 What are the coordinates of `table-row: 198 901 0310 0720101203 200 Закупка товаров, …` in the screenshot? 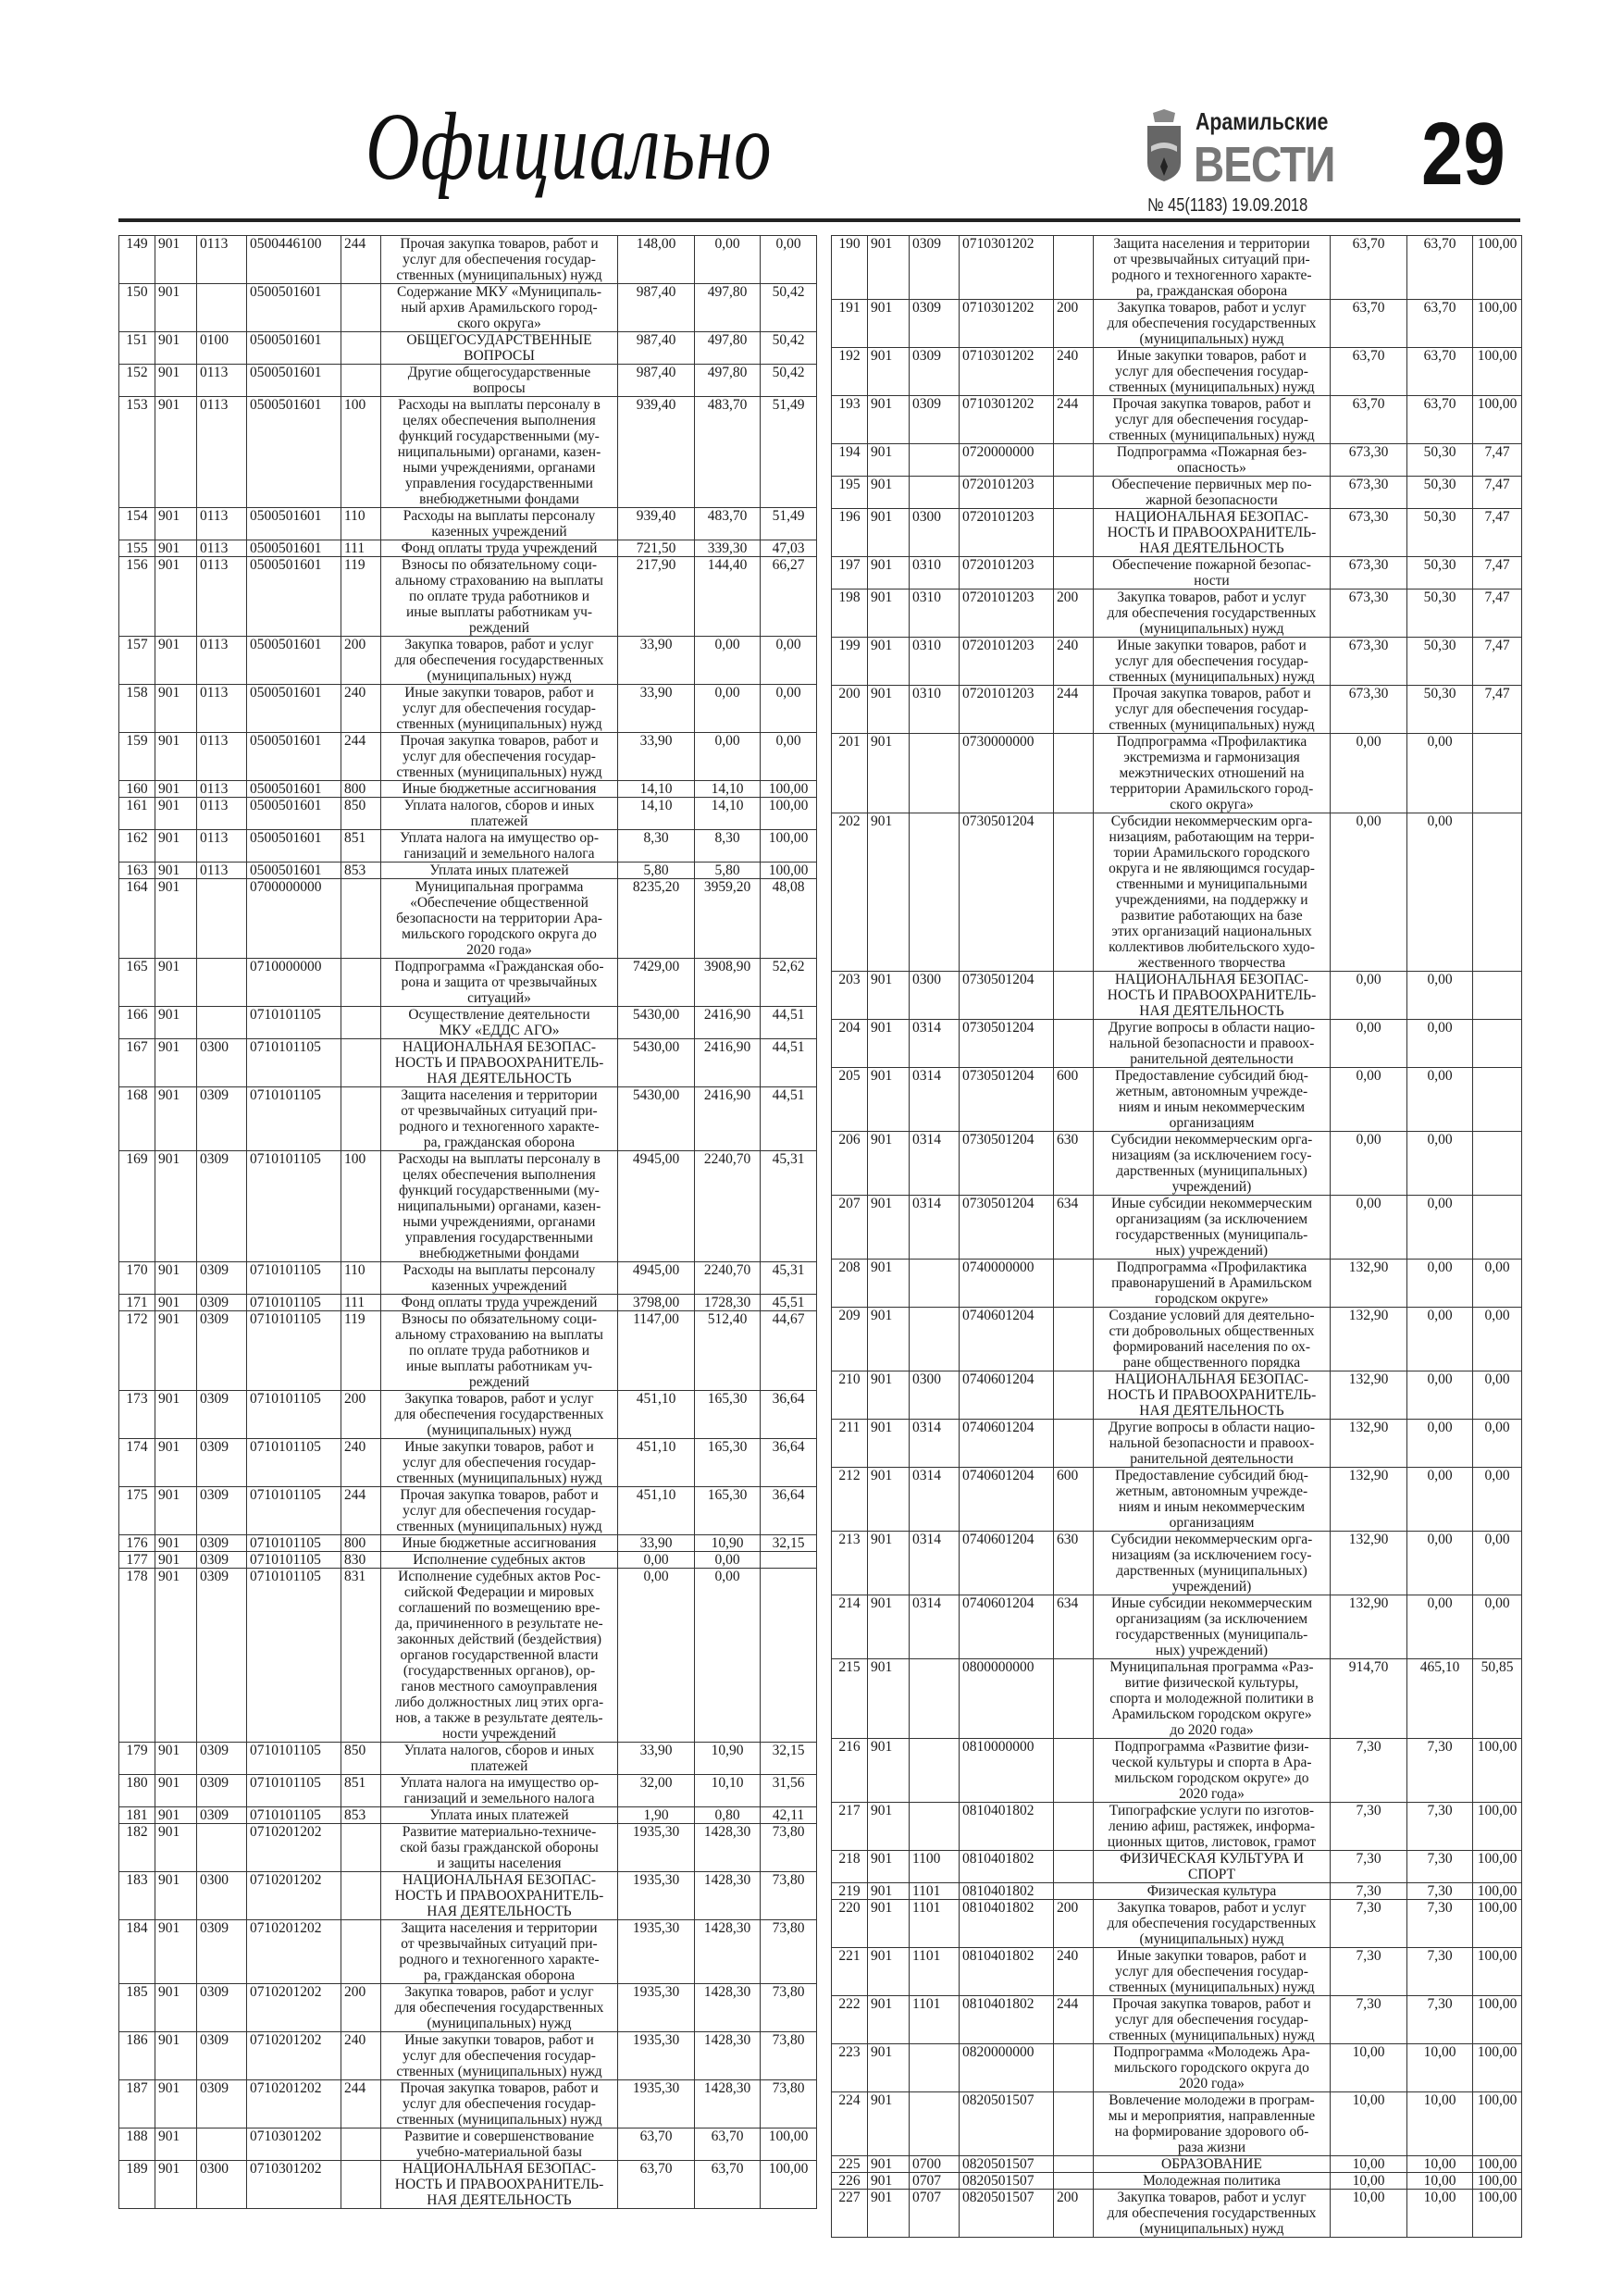 It's located at (1176, 614).